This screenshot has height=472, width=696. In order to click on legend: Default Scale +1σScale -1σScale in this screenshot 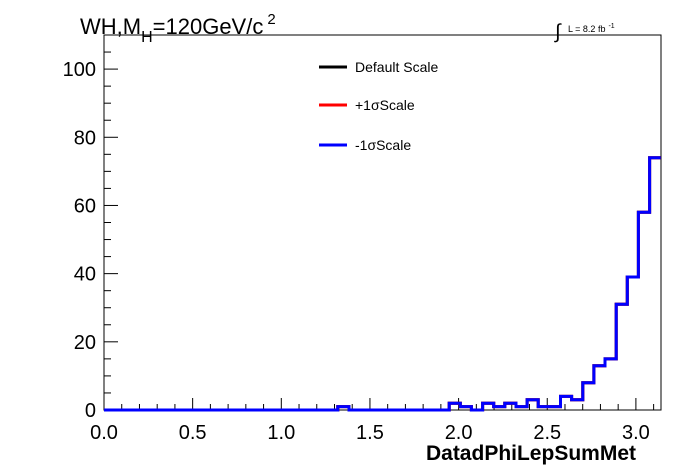, I will do `click(378, 106)`.